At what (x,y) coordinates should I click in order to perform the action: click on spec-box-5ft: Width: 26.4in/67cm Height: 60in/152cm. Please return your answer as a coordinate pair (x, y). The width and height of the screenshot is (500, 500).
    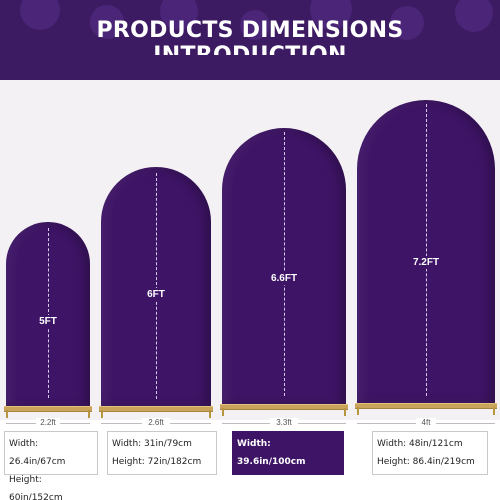
    Looking at the image, I should click on (51, 465).